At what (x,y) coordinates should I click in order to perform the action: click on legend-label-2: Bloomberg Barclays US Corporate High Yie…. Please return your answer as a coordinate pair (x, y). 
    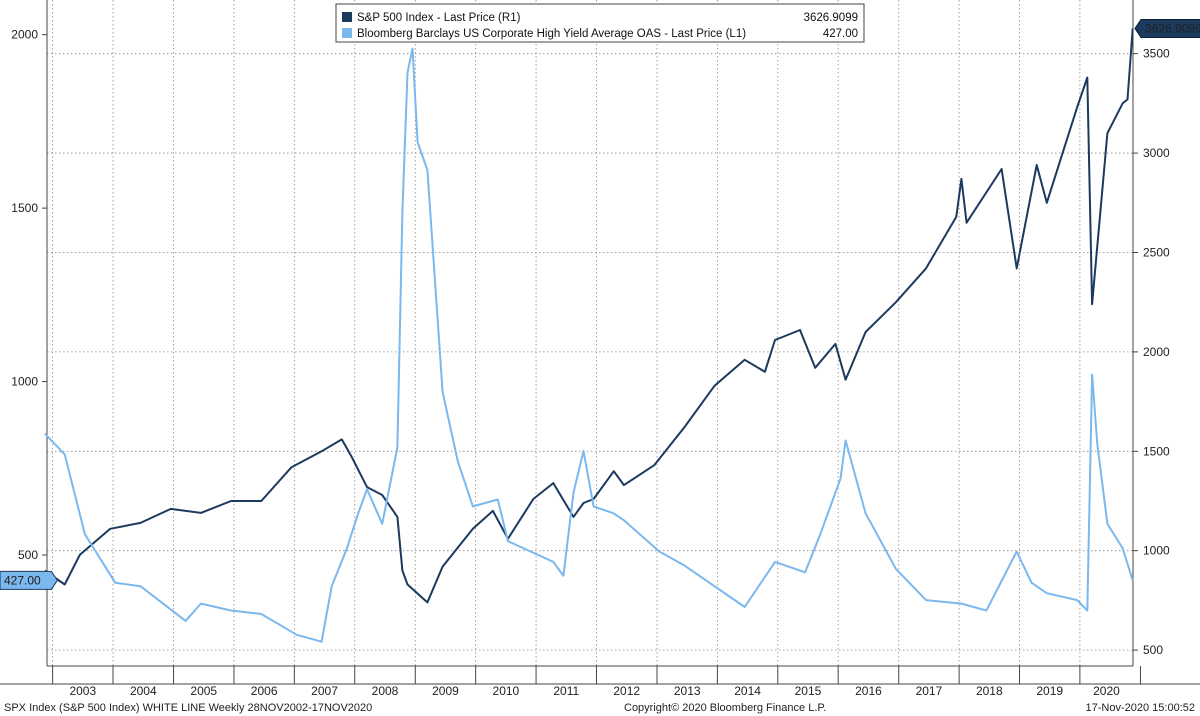
    Looking at the image, I should click on (551, 34).